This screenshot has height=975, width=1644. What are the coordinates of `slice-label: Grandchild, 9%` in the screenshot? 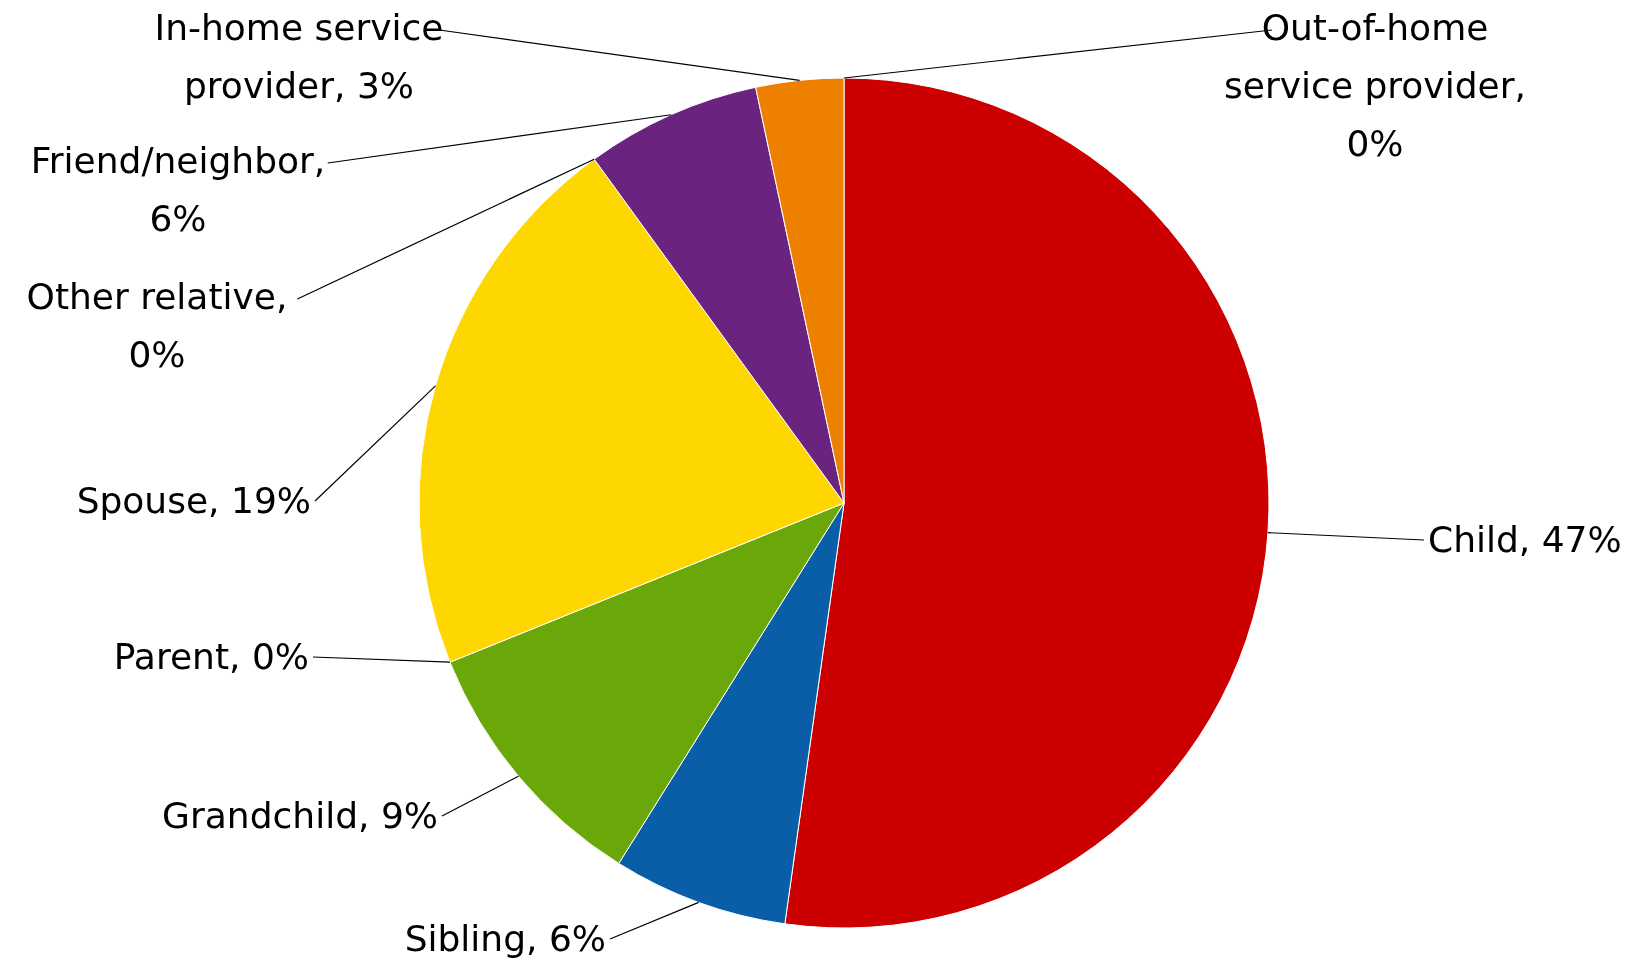 It's located at (300, 815).